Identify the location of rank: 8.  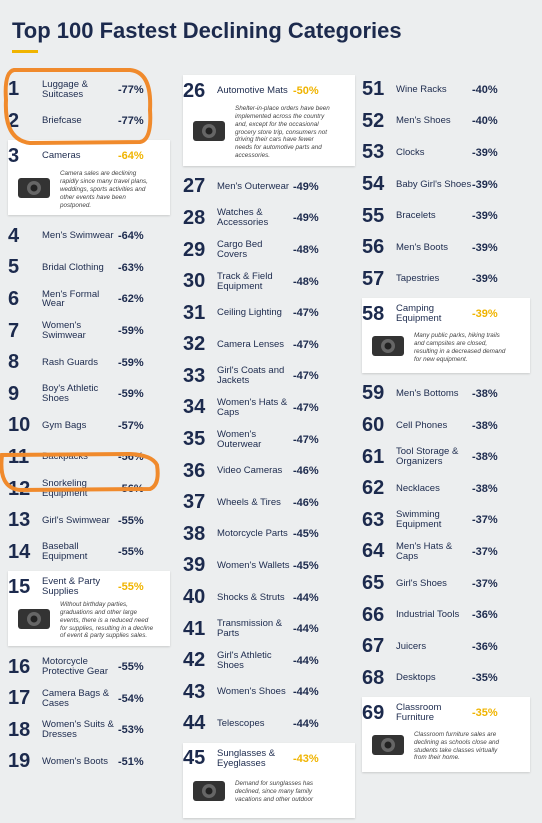
(14, 362).